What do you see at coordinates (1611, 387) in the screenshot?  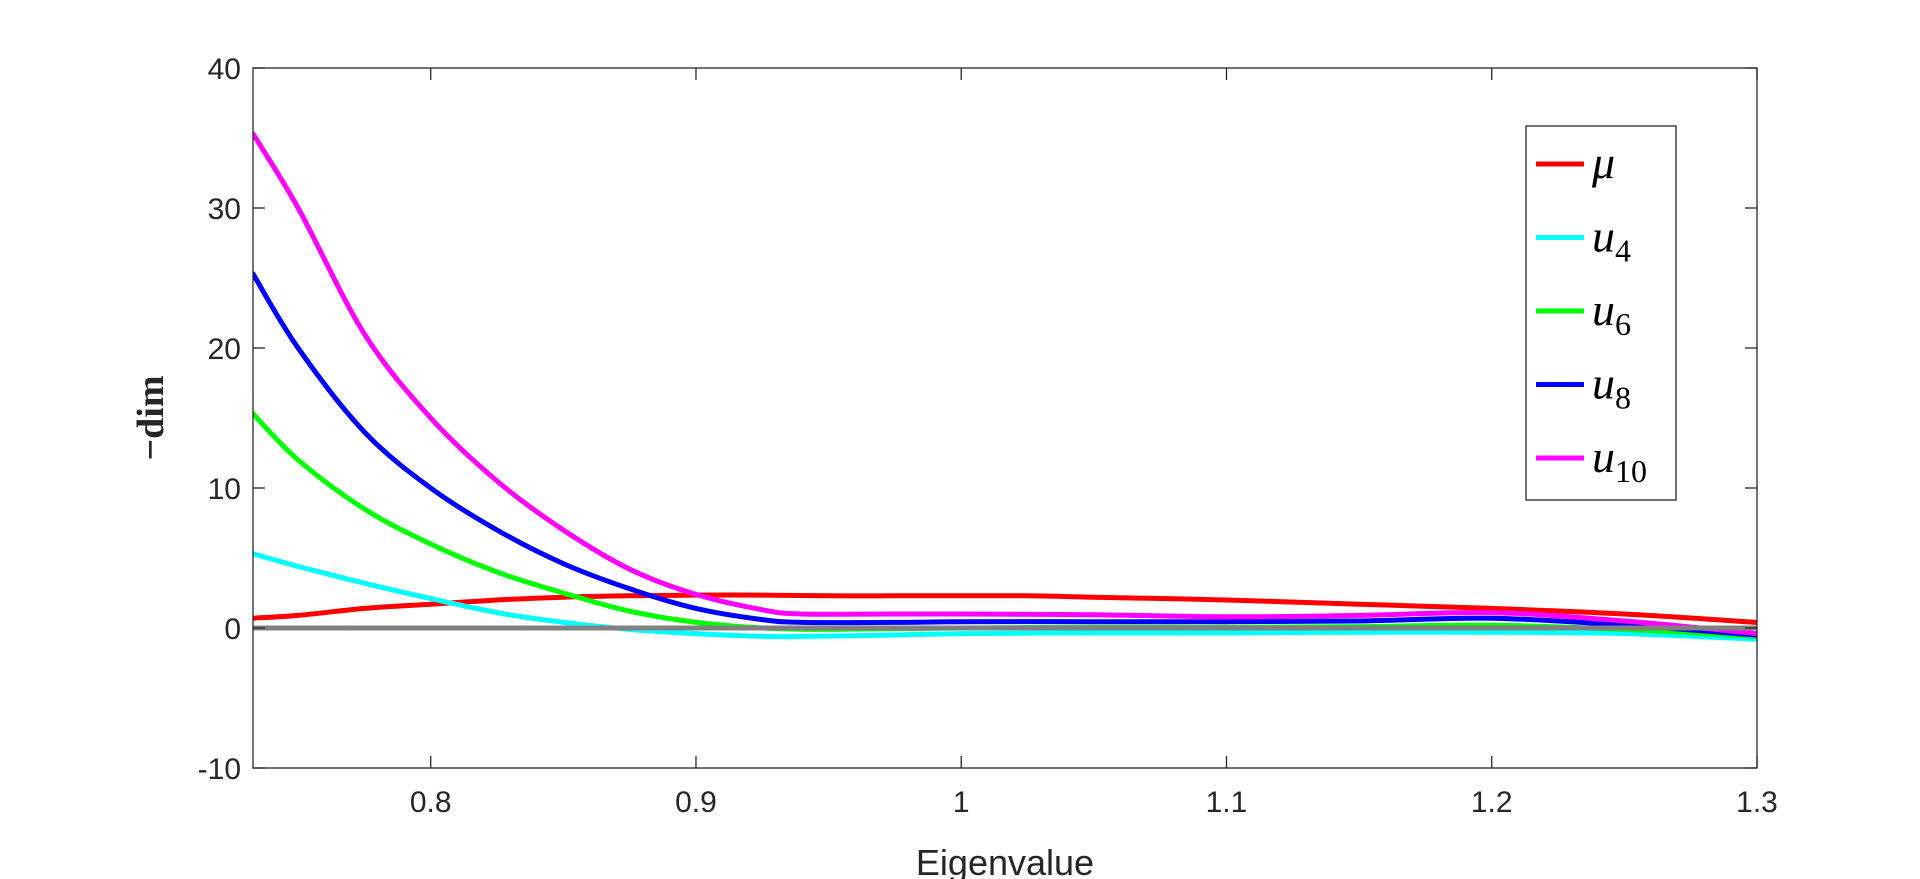 I see `legend-label-u8: u8` at bounding box center [1611, 387].